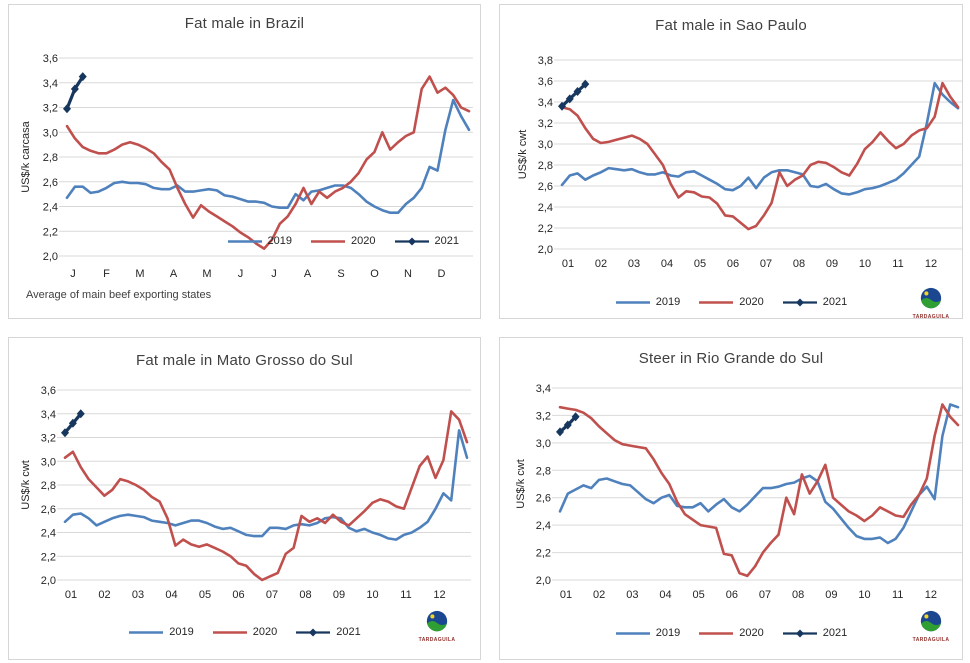 This screenshot has width=970, height=663. What do you see at coordinates (174, 274) in the screenshot?
I see `svg-text: A` at bounding box center [174, 274].